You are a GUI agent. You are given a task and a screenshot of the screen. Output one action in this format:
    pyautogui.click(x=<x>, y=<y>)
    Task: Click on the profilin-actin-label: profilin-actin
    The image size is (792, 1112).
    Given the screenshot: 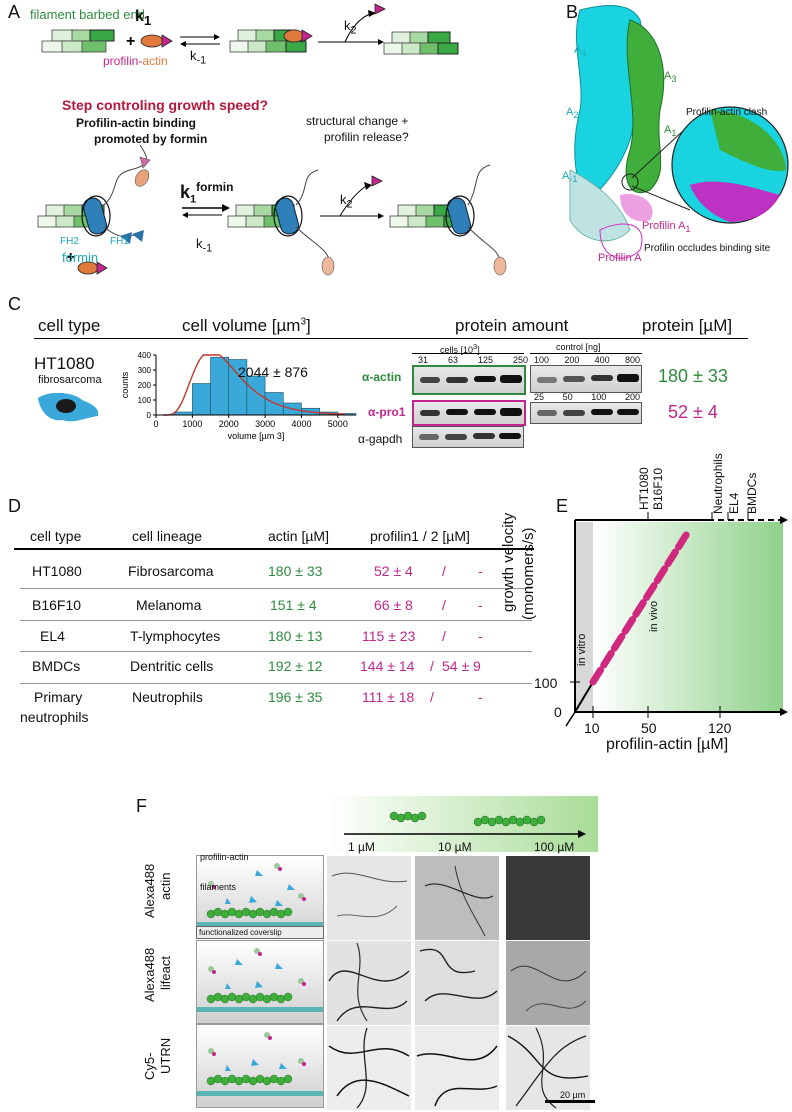 What is the action you would take?
    pyautogui.click(x=135, y=61)
    